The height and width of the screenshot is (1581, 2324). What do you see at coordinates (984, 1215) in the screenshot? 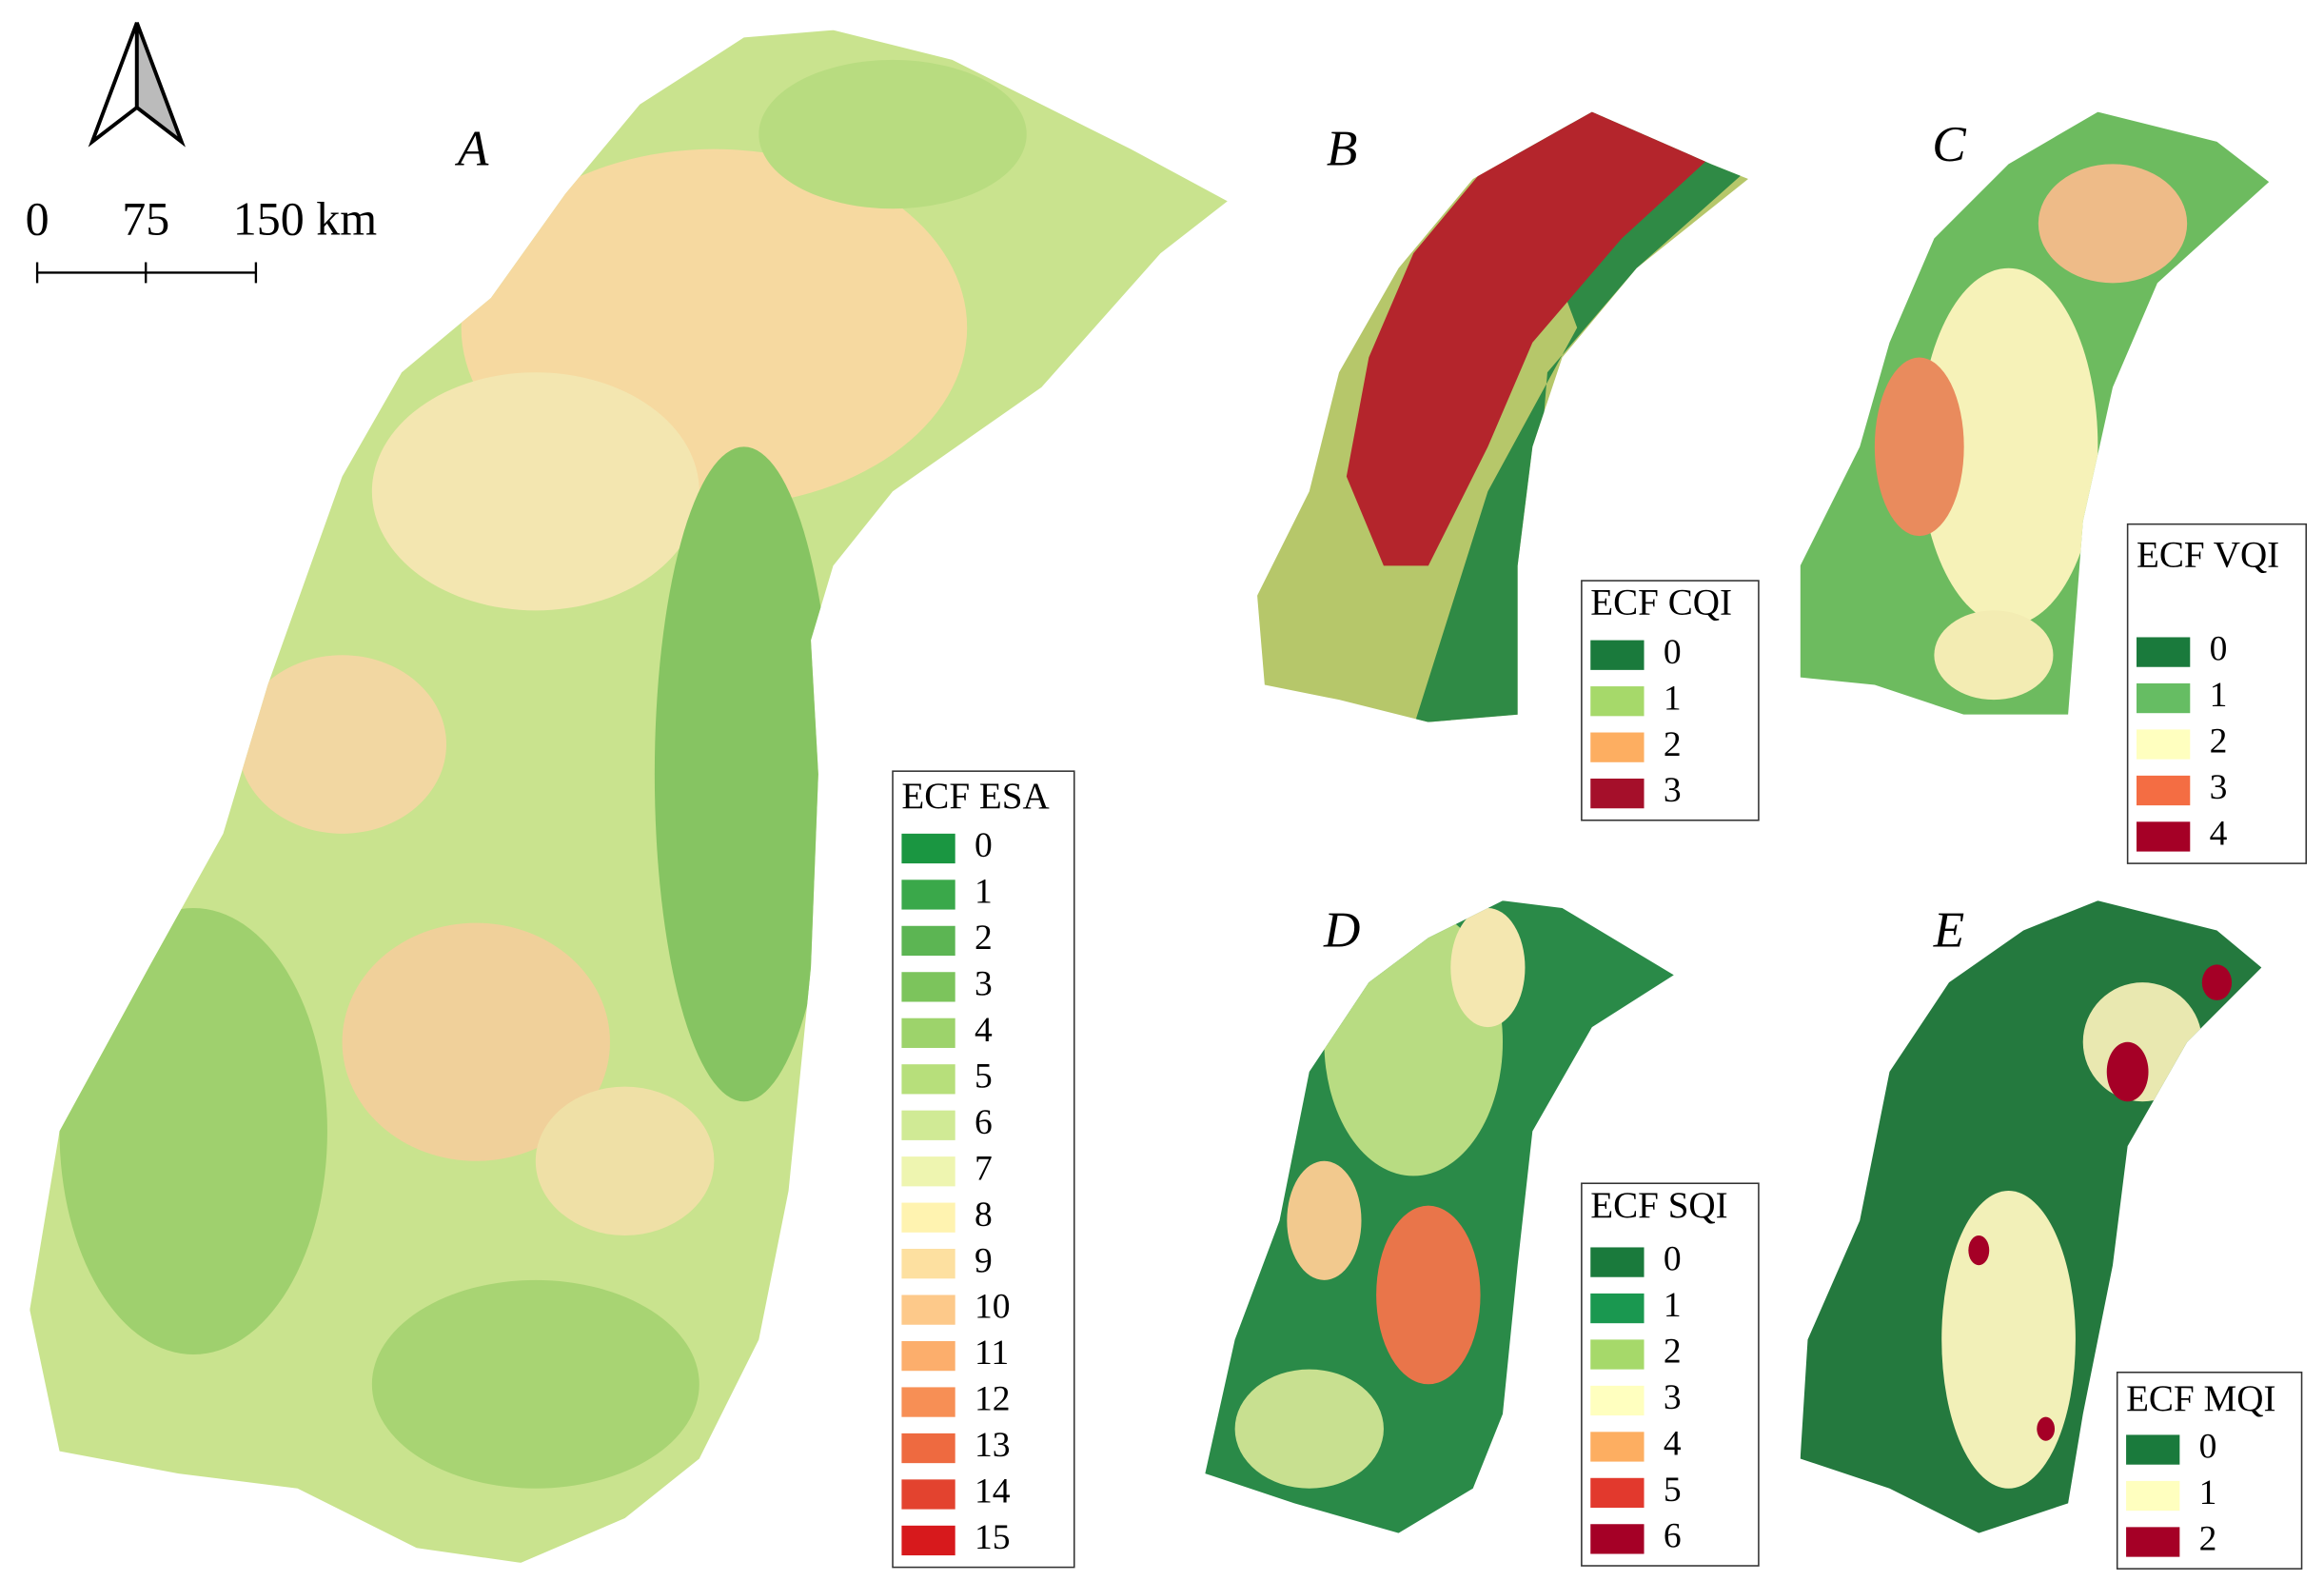
I see `legend-entry: 8` at bounding box center [984, 1215].